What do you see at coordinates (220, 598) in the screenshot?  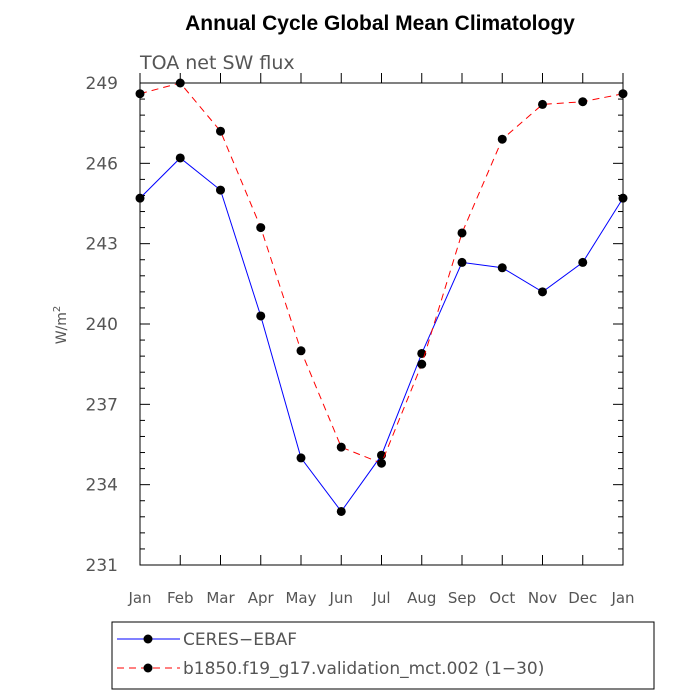 I see `x-tick-label: Mar` at bounding box center [220, 598].